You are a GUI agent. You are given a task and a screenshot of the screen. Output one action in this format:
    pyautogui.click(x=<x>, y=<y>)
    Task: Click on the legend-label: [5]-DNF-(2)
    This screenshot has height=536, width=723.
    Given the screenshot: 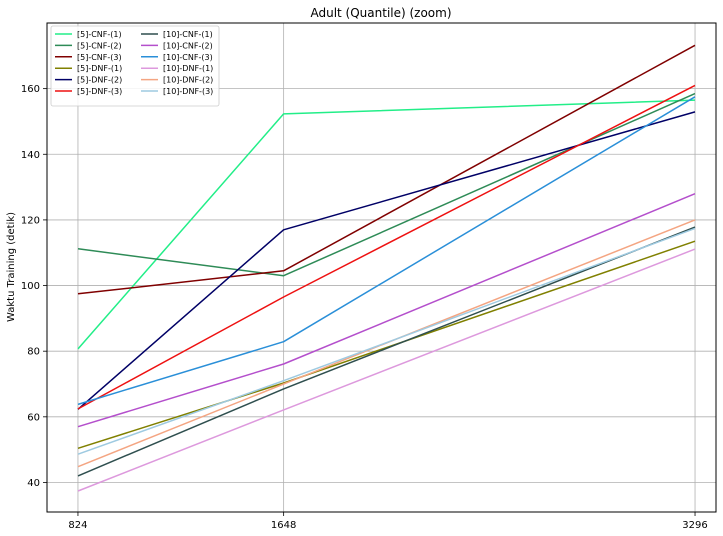 What is the action you would take?
    pyautogui.click(x=99, y=80)
    